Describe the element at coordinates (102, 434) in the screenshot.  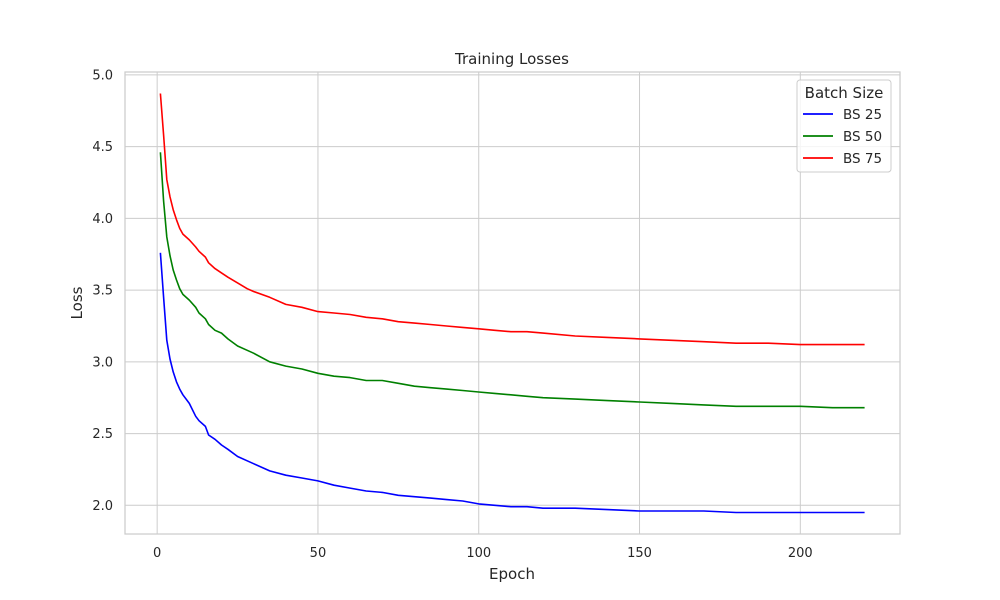
I see `y-tick-label: 2.5` at that location.